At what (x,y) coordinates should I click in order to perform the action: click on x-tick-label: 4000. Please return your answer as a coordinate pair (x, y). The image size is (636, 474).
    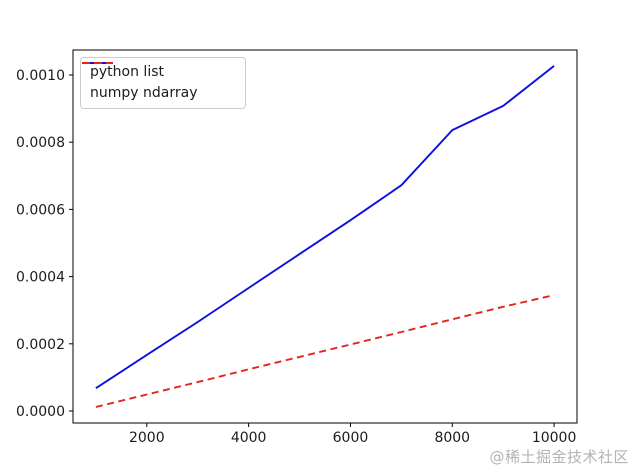
    Looking at the image, I should click on (249, 438).